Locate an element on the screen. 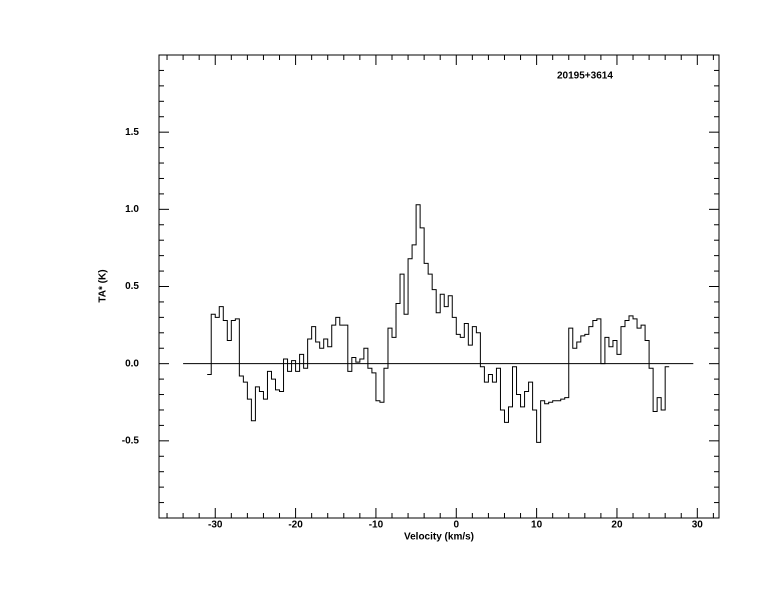  y-axis-label: TA* (K) is located at coordinates (103, 285).